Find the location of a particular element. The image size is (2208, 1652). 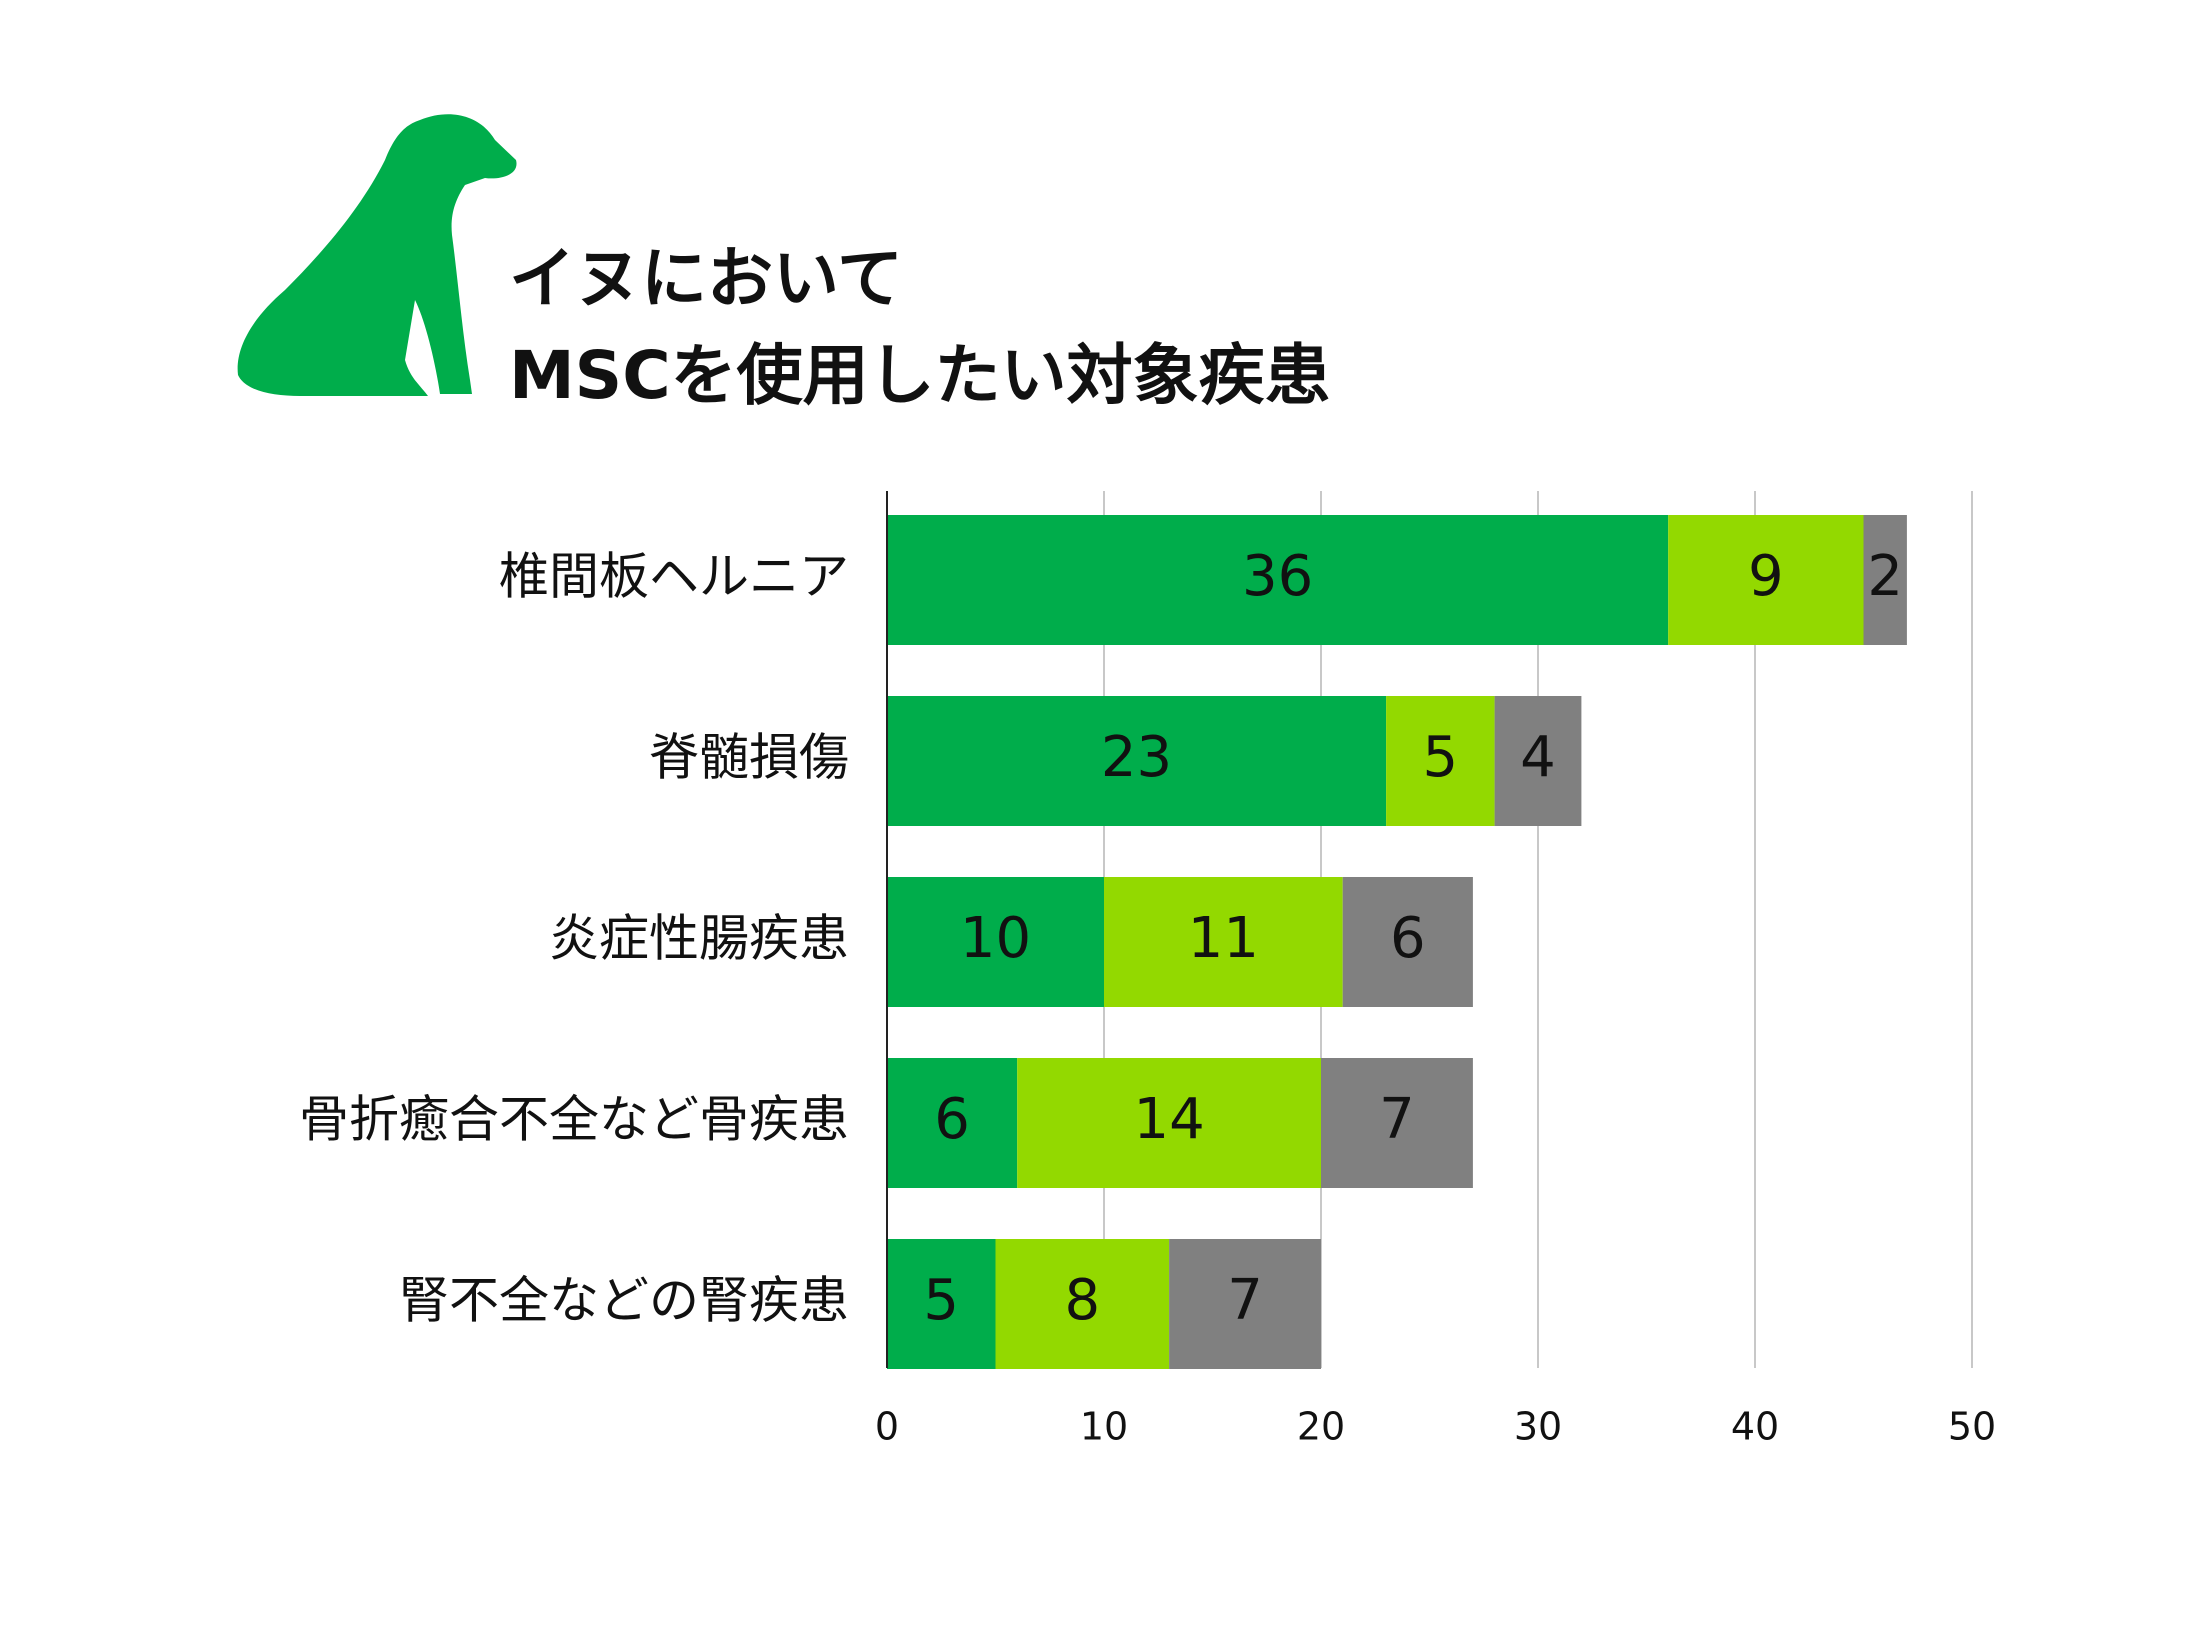

x-tick-label: 10 is located at coordinates (1104, 1427).